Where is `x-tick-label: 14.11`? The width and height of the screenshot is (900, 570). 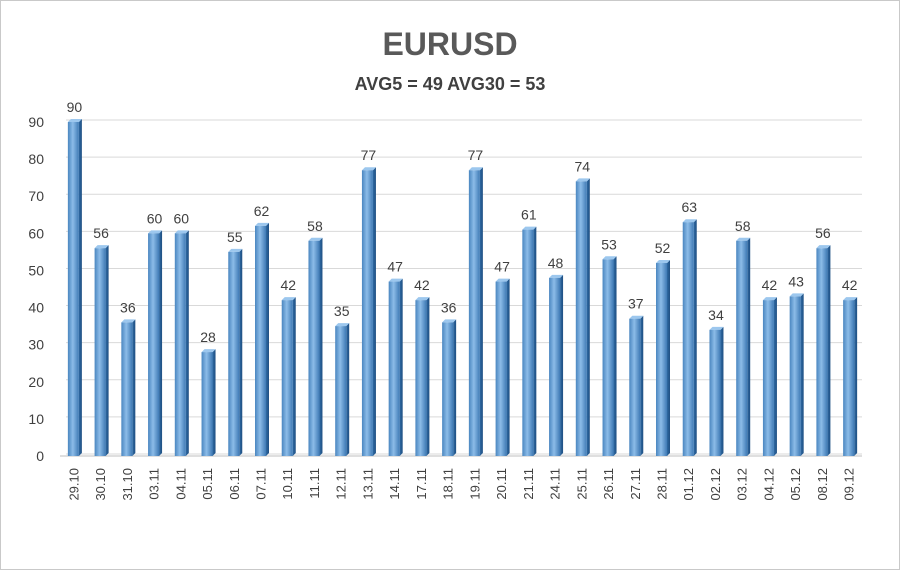
x-tick-label: 14.11 is located at coordinates (394, 484).